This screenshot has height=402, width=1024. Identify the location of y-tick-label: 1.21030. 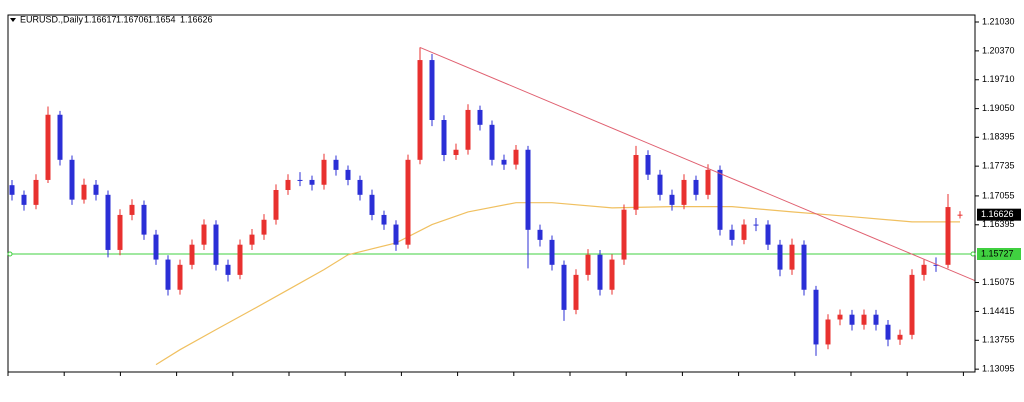
(998, 21).